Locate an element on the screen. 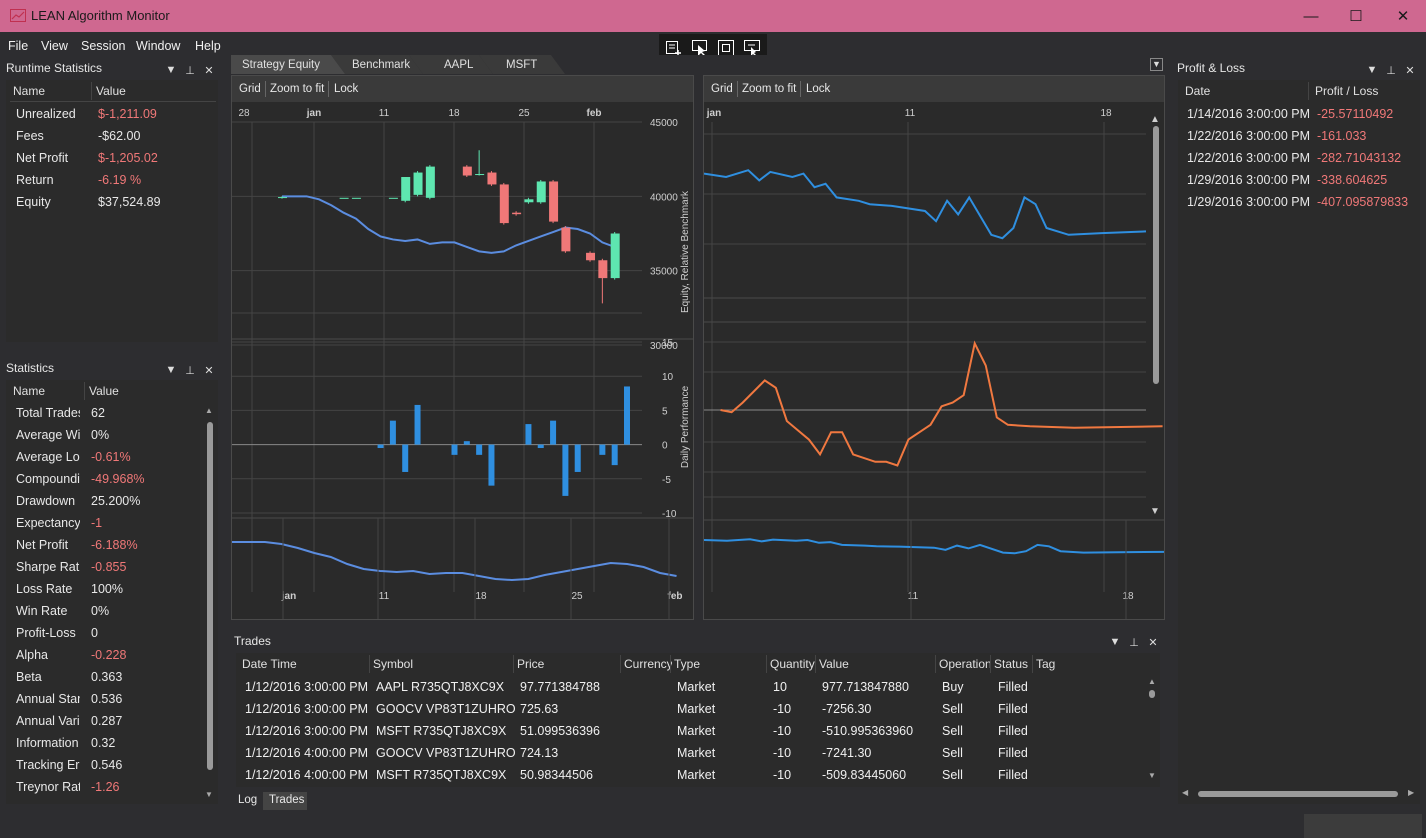 The image size is (1426, 838). col-price: Price is located at coordinates (531, 664).